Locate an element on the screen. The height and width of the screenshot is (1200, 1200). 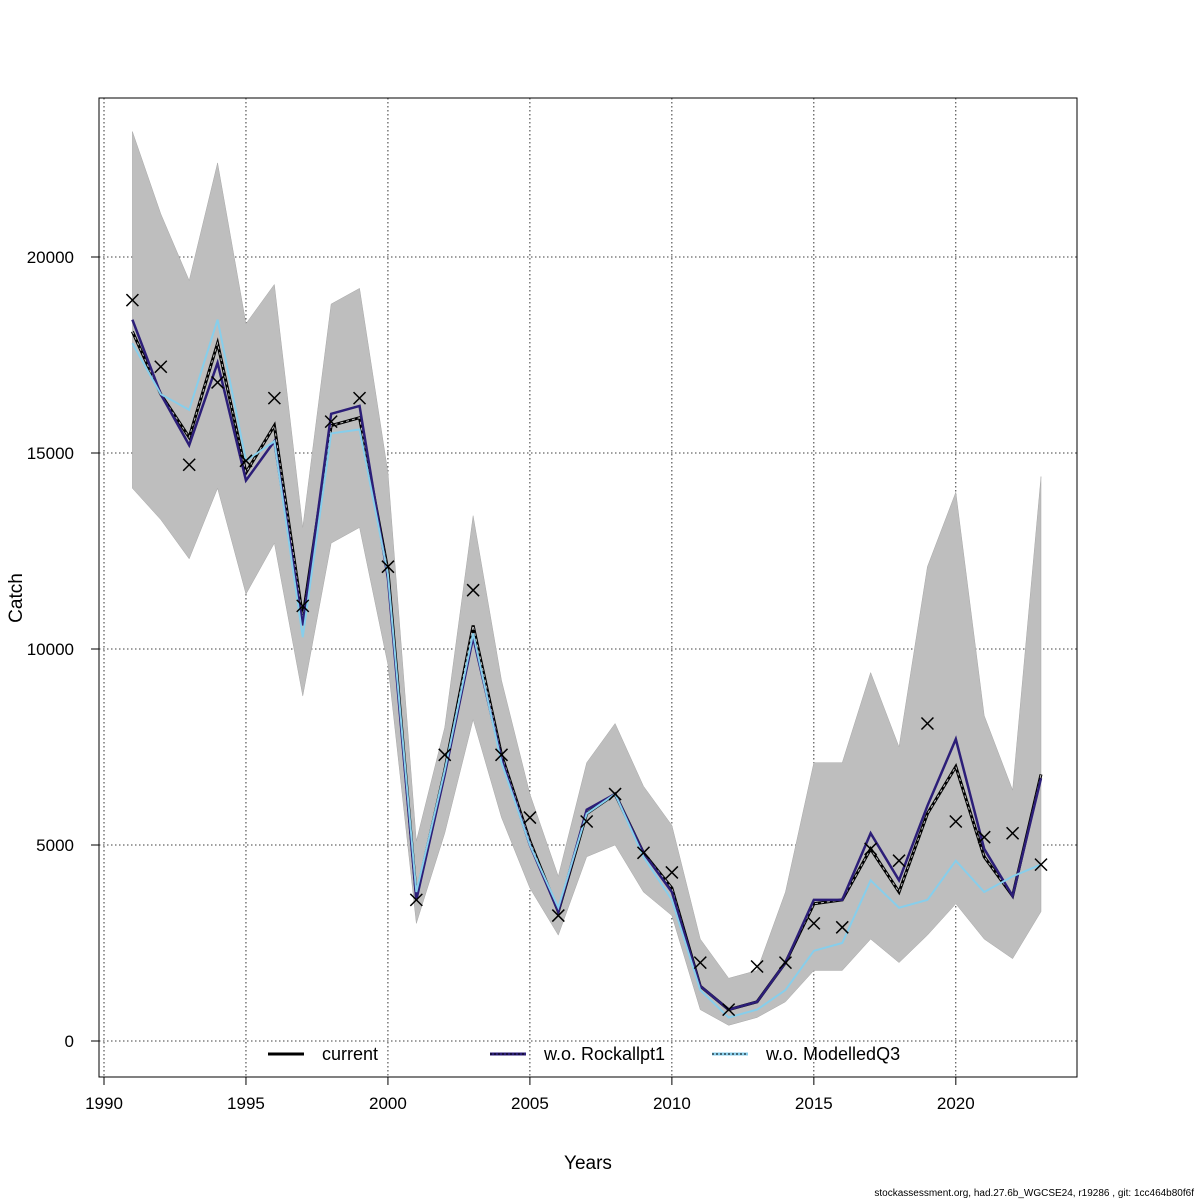
y-axis-title: Catch is located at coordinates (16, 598).